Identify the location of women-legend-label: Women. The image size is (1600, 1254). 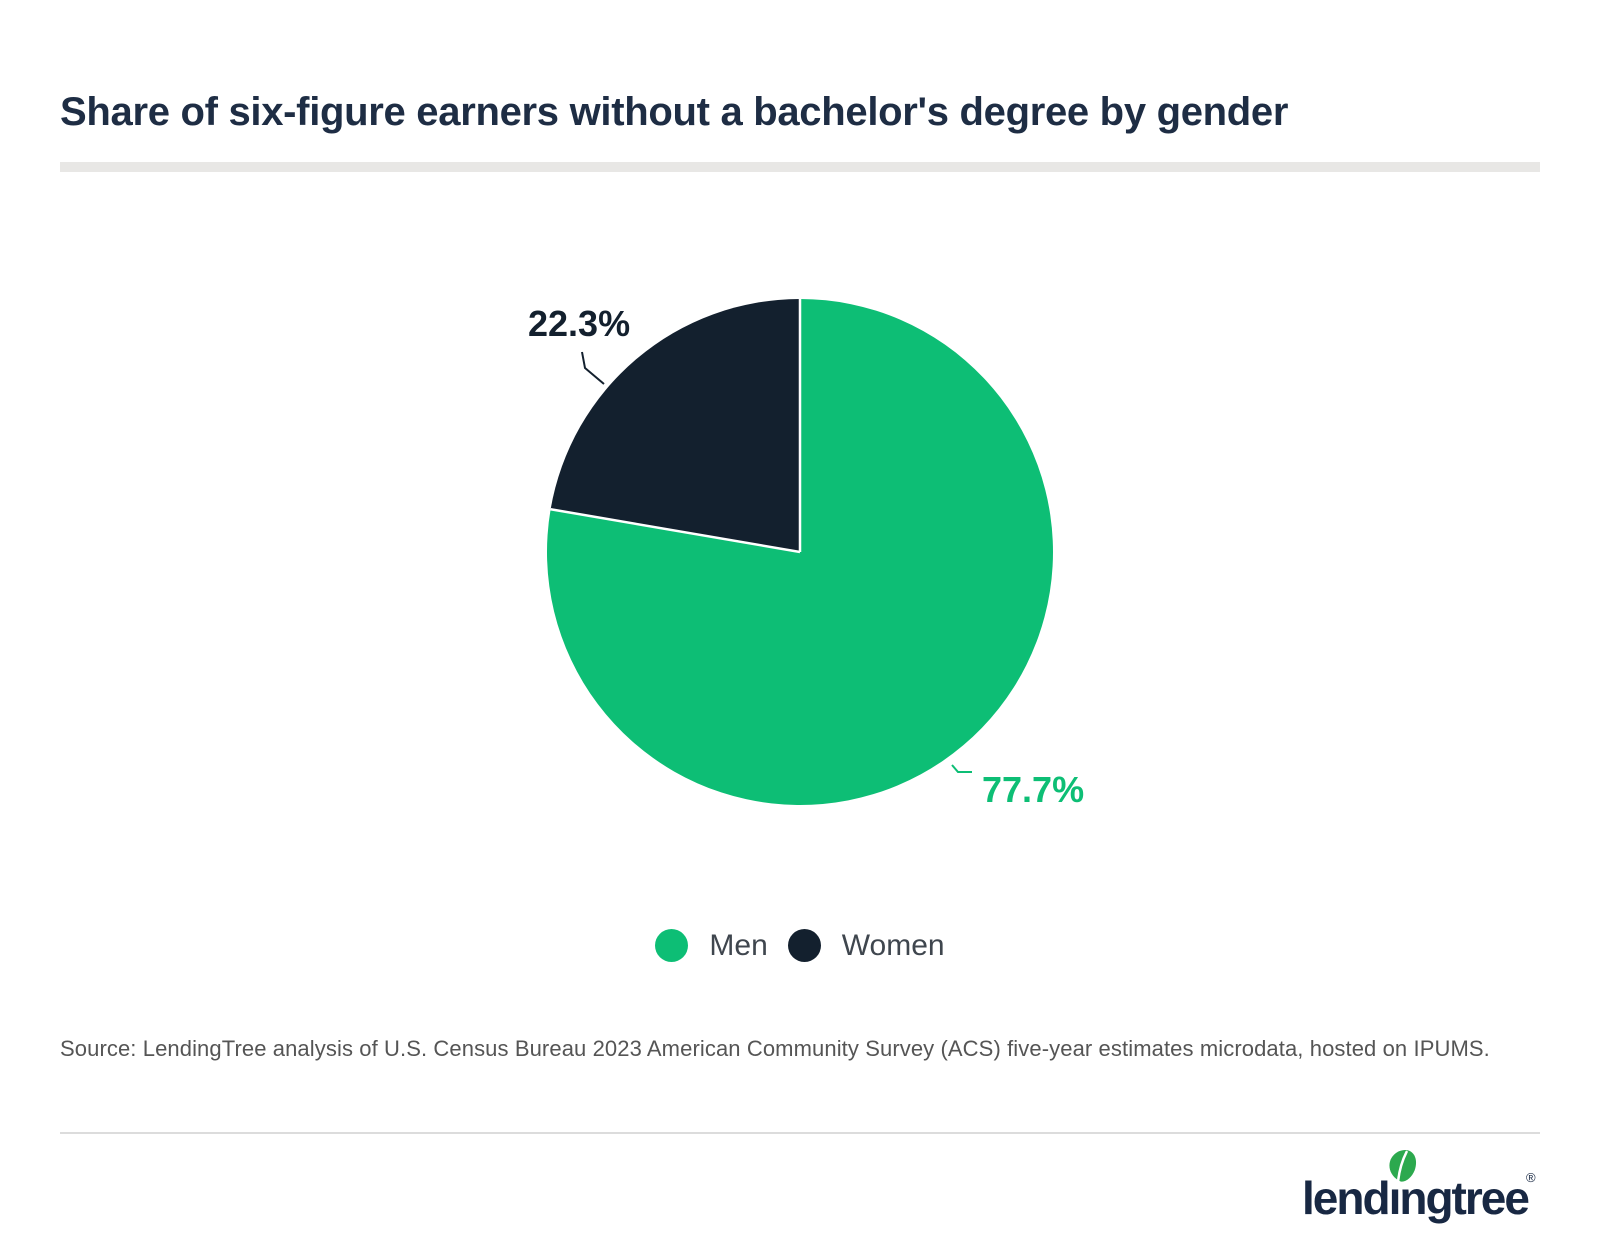
(893, 945).